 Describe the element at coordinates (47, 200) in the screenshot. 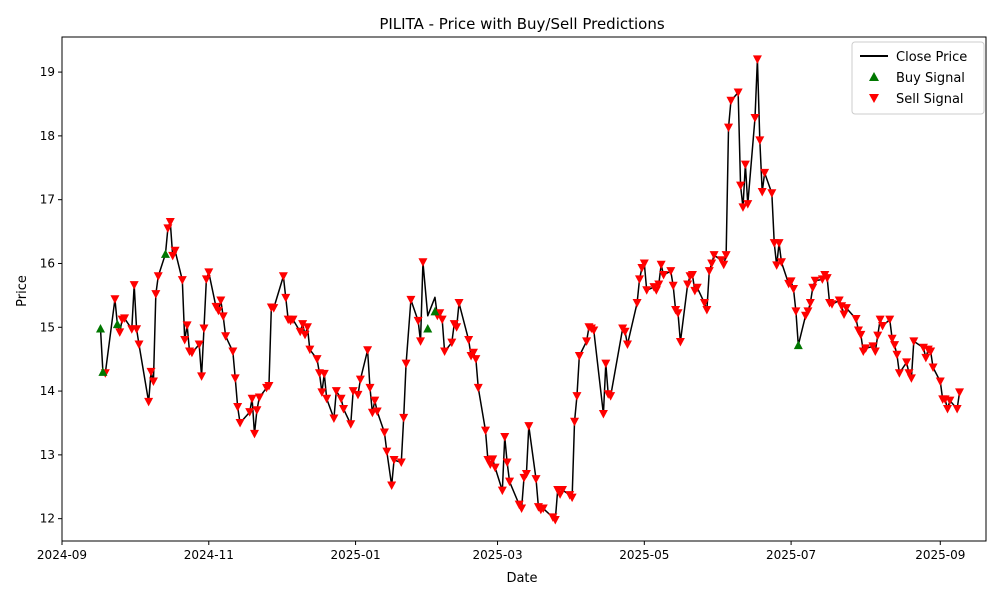

I see `y-tick-label: 17` at that location.